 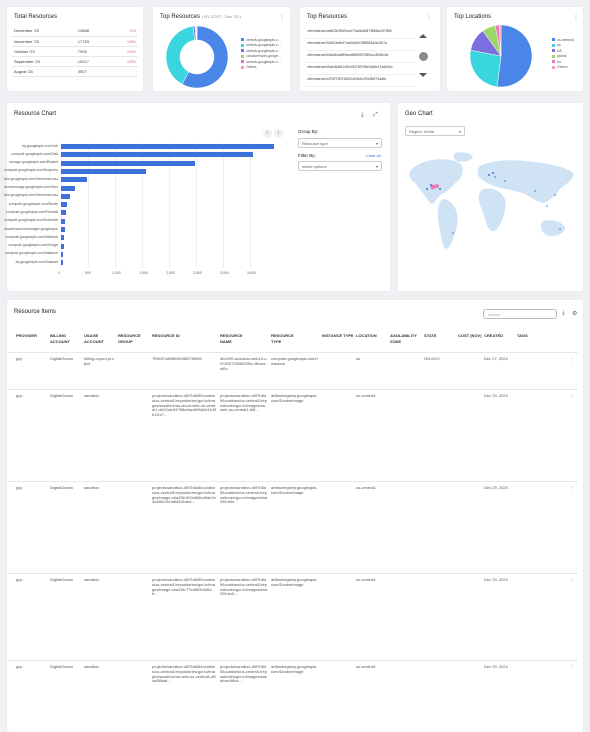 I want to click on column-header: COST (NOV), so click(x=470, y=335).